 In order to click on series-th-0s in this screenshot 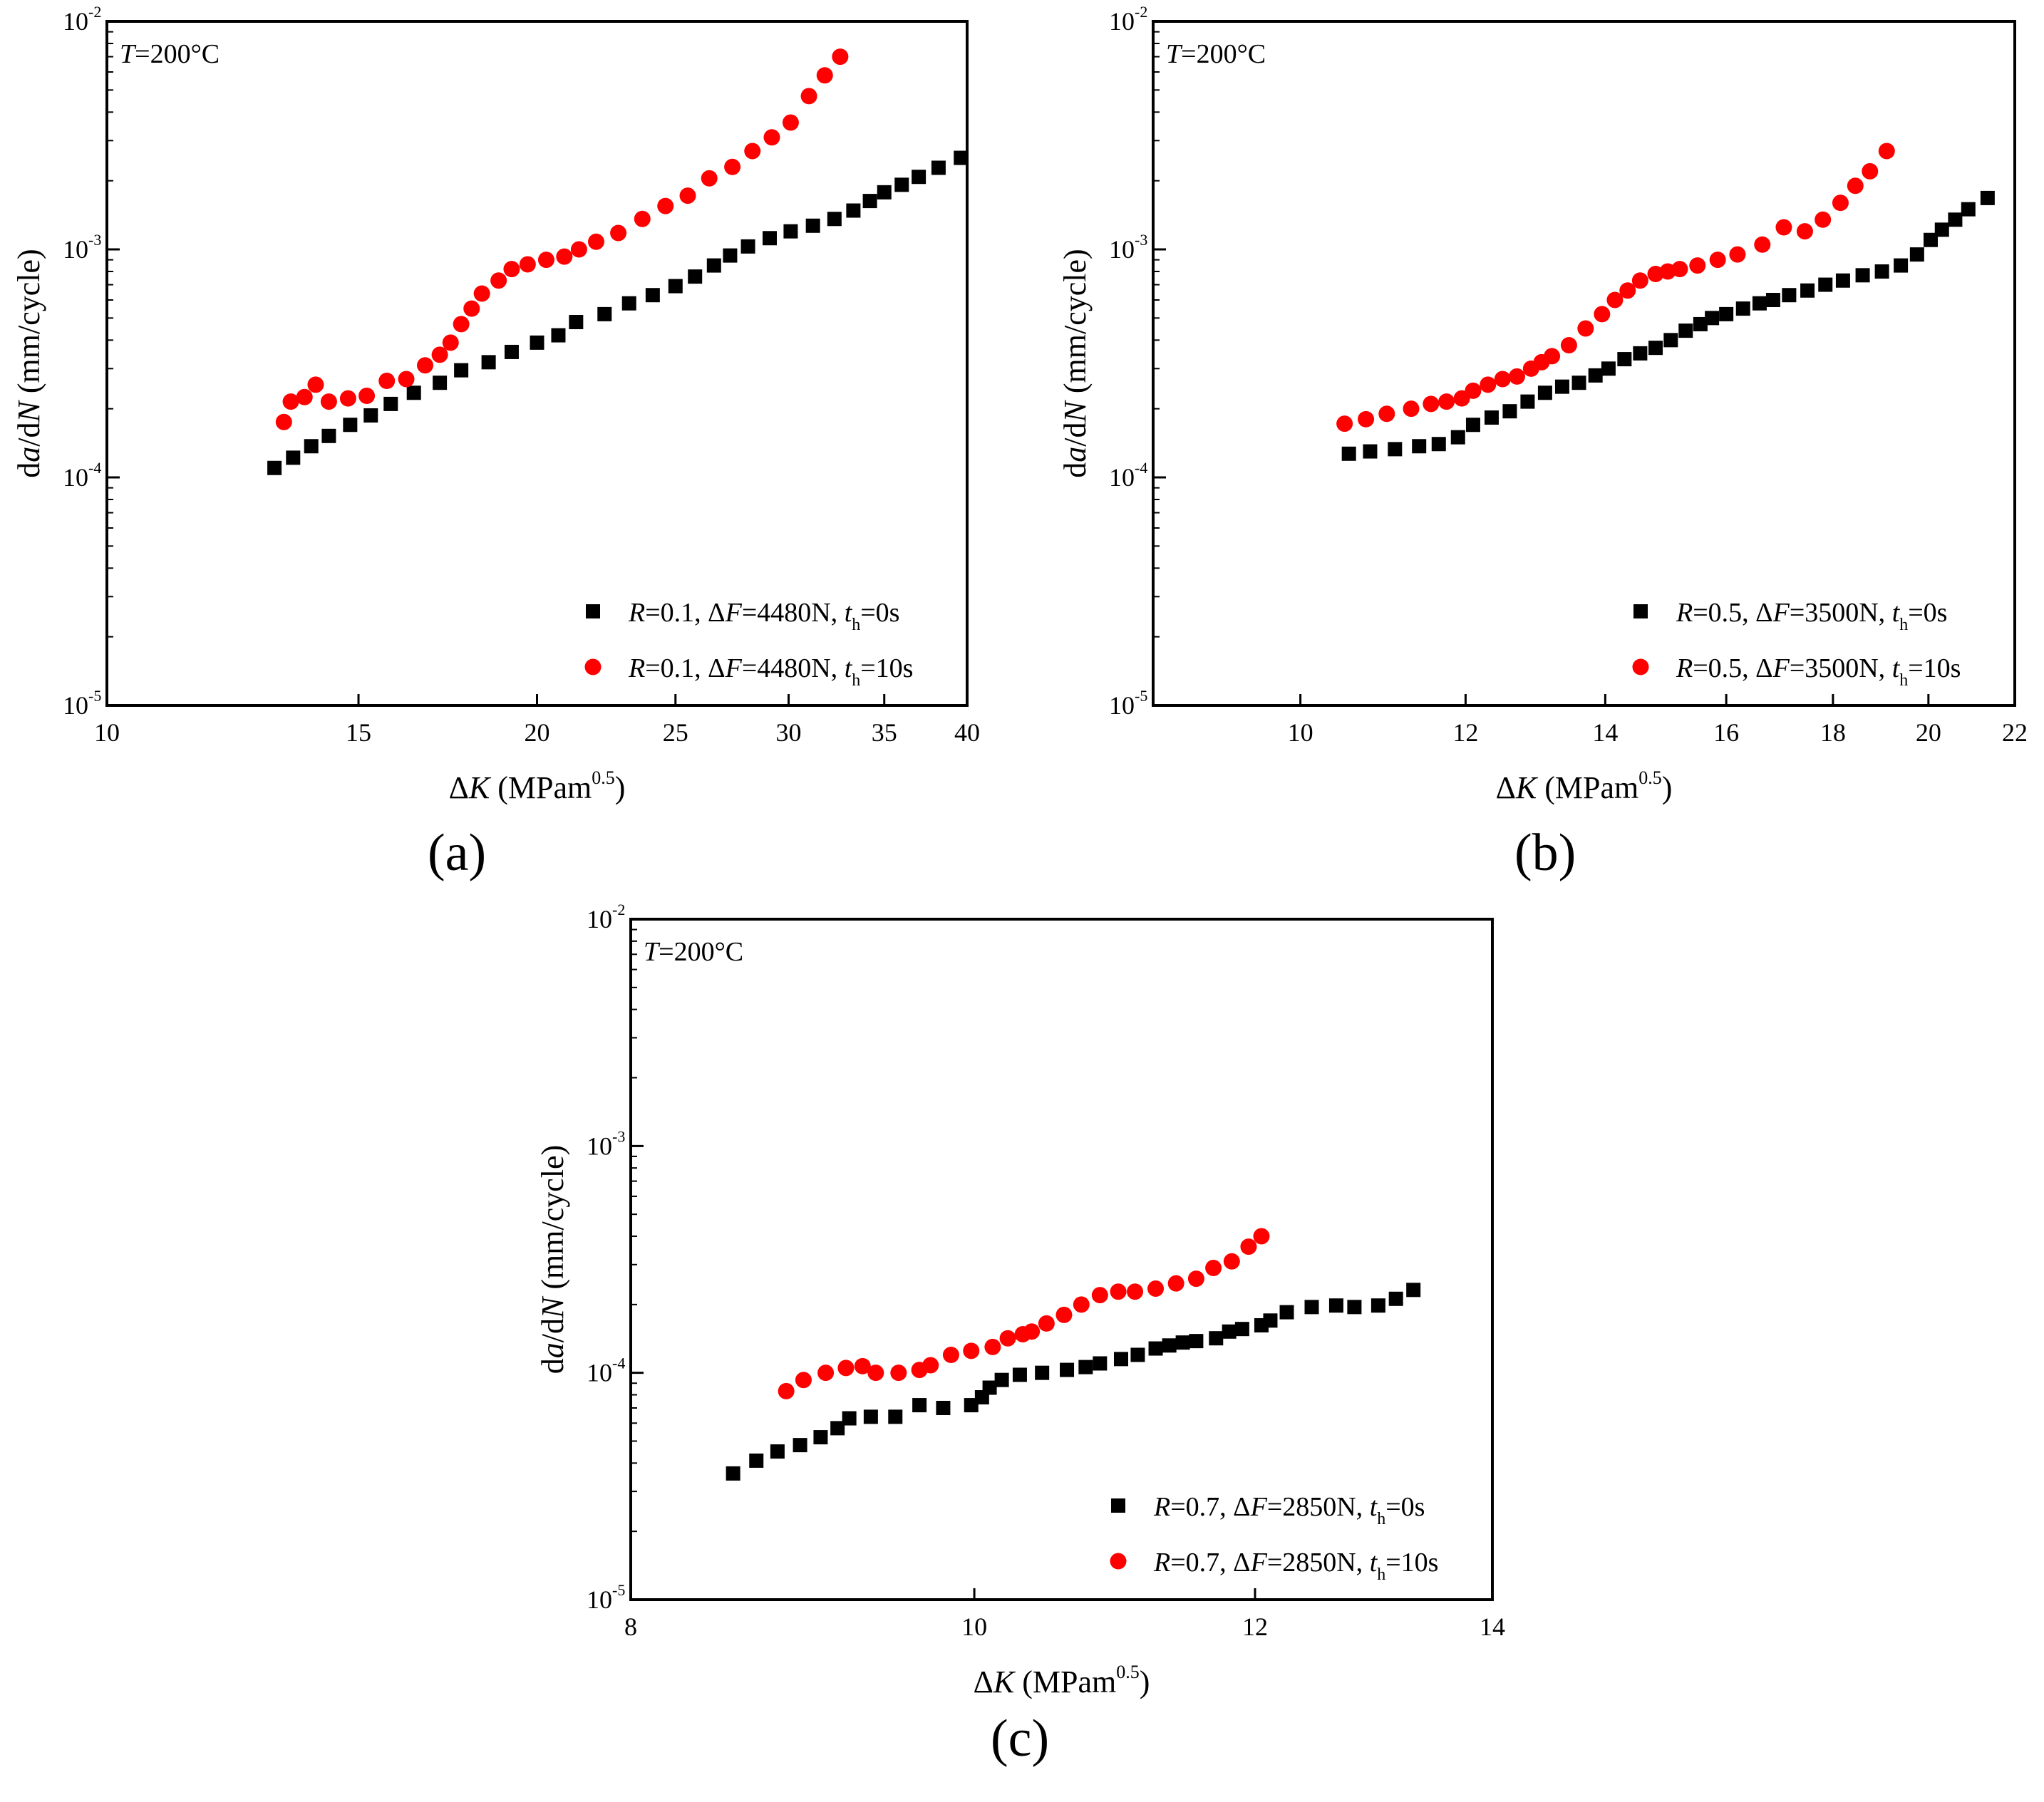, I will do `click(618, 312)`.